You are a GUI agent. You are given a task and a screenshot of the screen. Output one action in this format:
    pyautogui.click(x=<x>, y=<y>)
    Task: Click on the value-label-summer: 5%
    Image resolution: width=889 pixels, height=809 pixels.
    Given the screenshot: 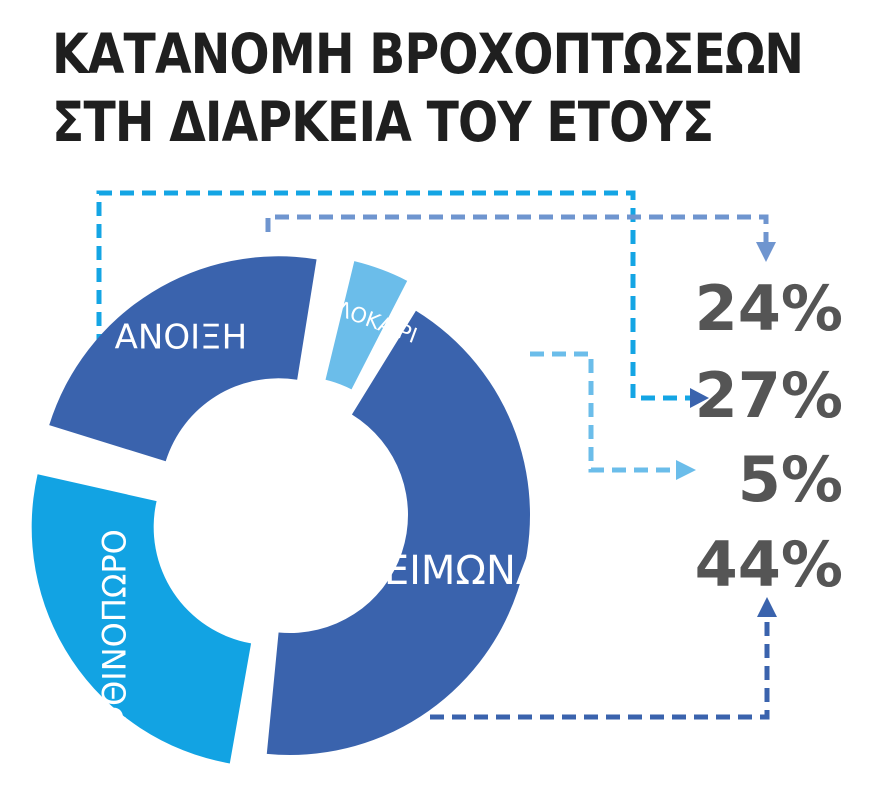 What is the action you would take?
    pyautogui.click(x=790, y=479)
    